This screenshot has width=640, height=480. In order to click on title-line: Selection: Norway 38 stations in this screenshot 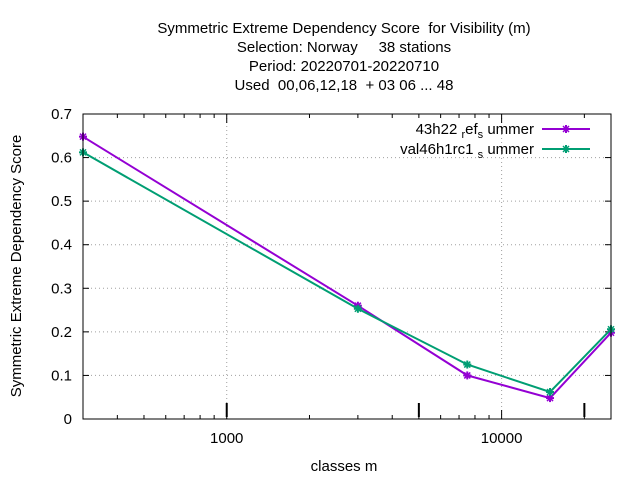, I will do `click(344, 47)`.